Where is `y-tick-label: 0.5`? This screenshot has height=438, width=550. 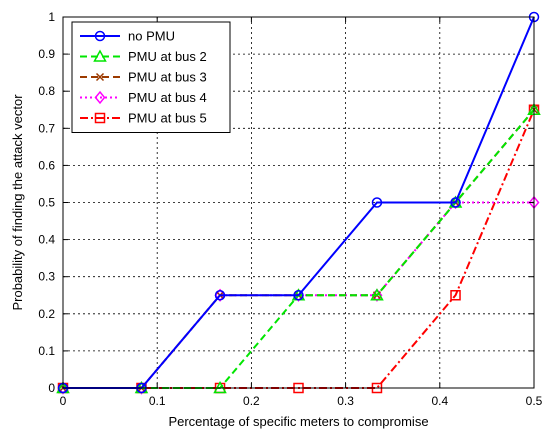
y-tick-label: 0.5 is located at coordinates (46, 203).